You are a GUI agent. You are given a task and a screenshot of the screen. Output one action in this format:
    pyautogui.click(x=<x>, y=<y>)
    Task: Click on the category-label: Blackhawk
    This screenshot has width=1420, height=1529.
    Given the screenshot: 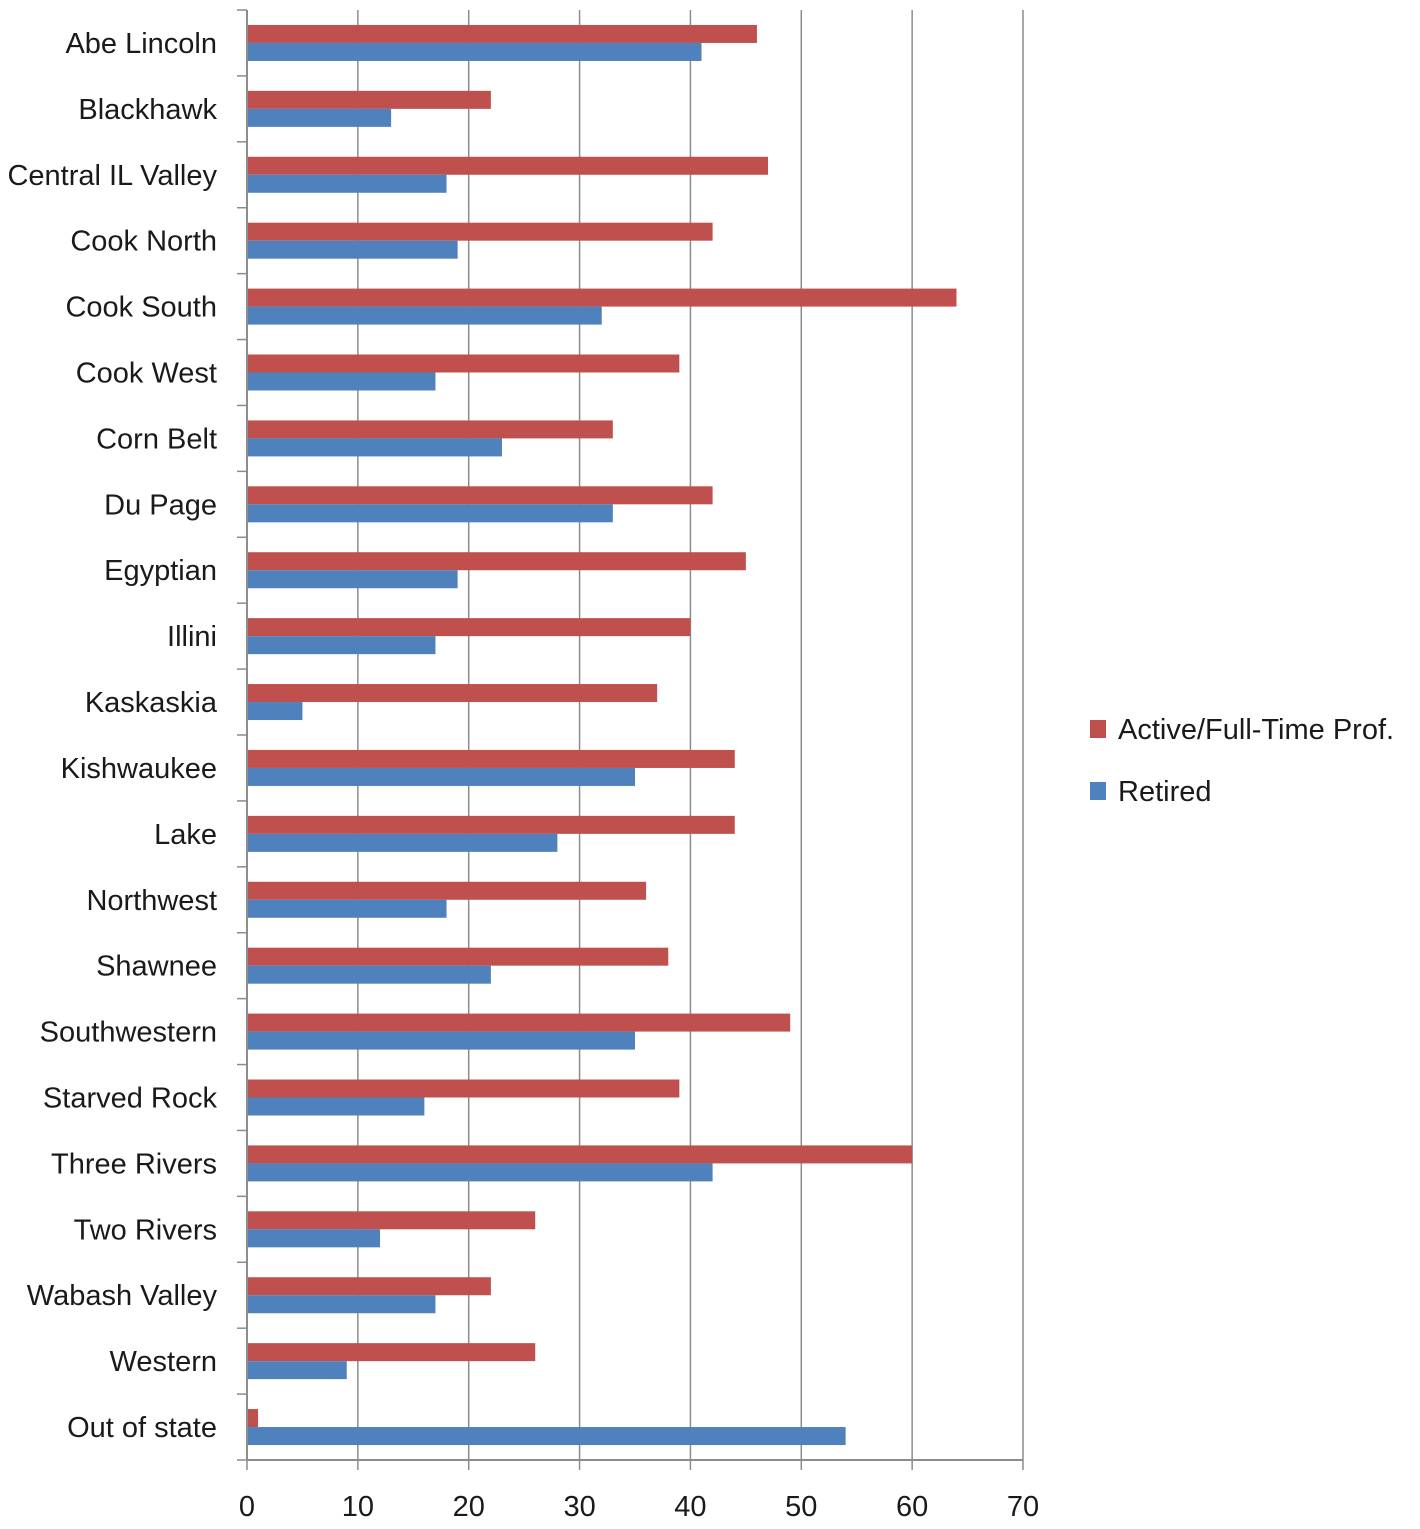 What is the action you would take?
    pyautogui.click(x=147, y=110)
    